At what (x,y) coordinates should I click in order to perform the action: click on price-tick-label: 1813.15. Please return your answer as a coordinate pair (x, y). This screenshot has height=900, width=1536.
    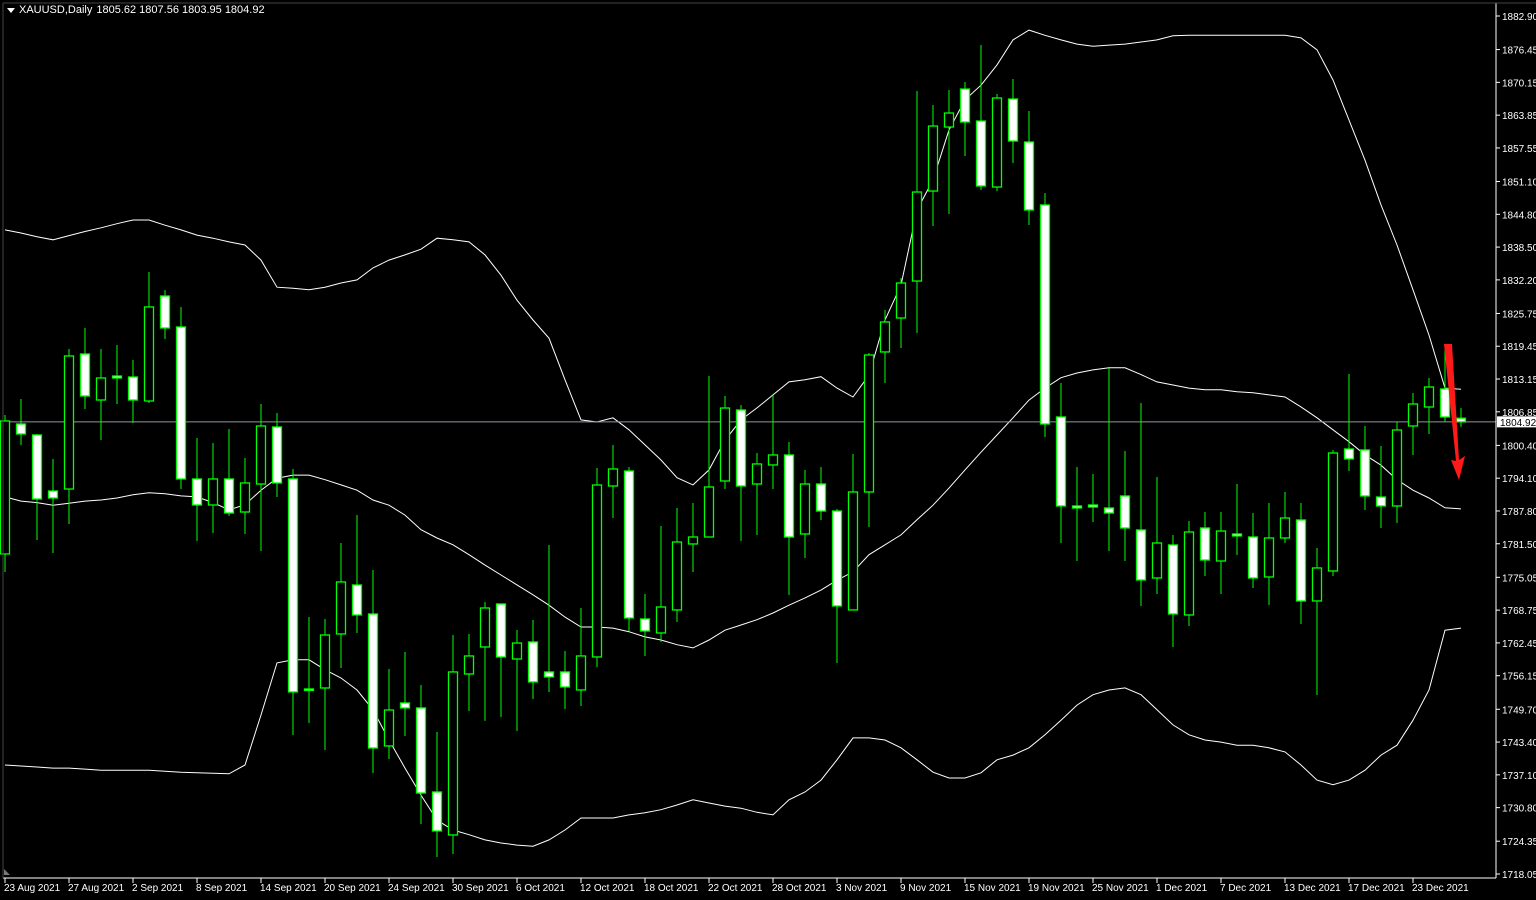
    Looking at the image, I should click on (1519, 380).